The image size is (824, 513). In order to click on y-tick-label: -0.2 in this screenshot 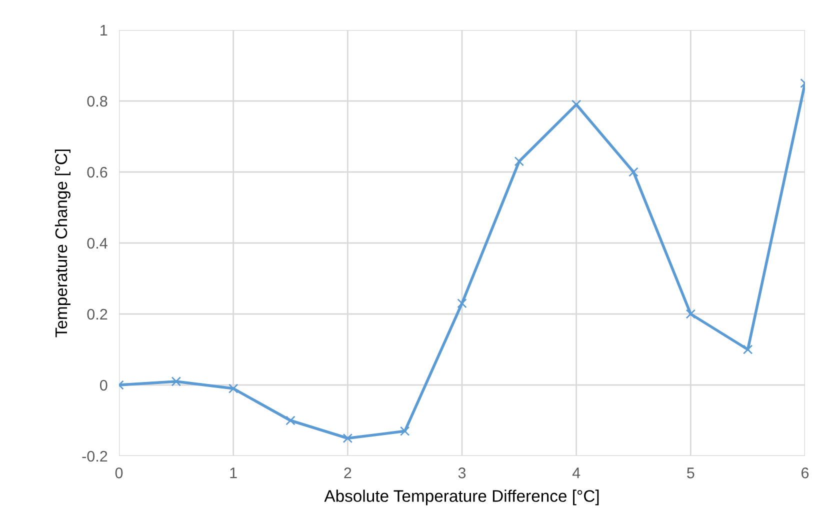, I will do `click(95, 456)`.